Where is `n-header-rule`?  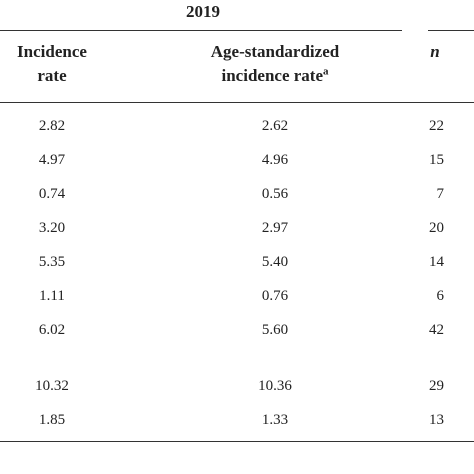
n-header-rule is located at coordinates (451, 30).